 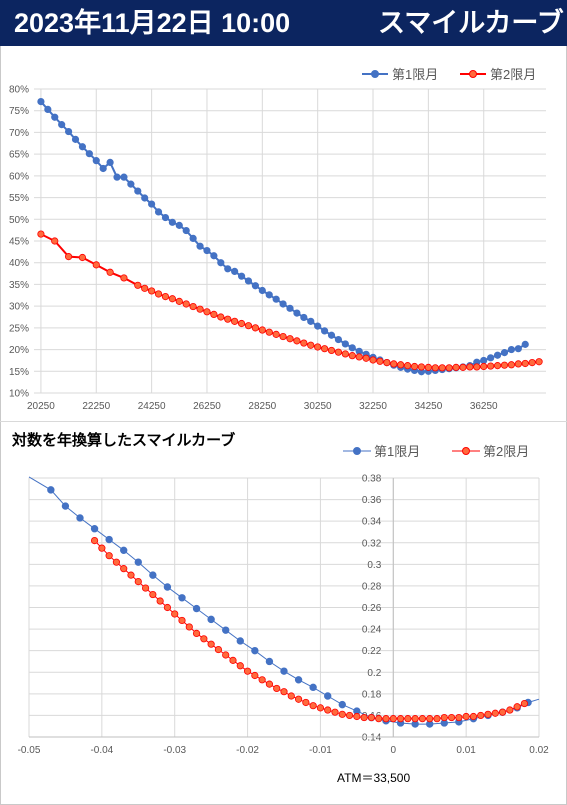 I want to click on x-tick-label: -0.05, so click(x=29, y=750).